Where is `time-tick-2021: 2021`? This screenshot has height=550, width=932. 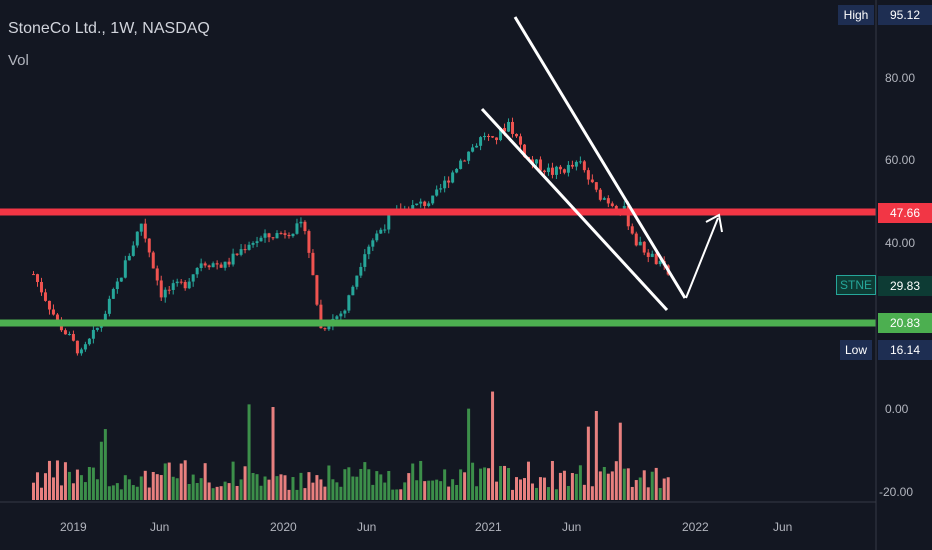 time-tick-2021: 2021 is located at coordinates (488, 527).